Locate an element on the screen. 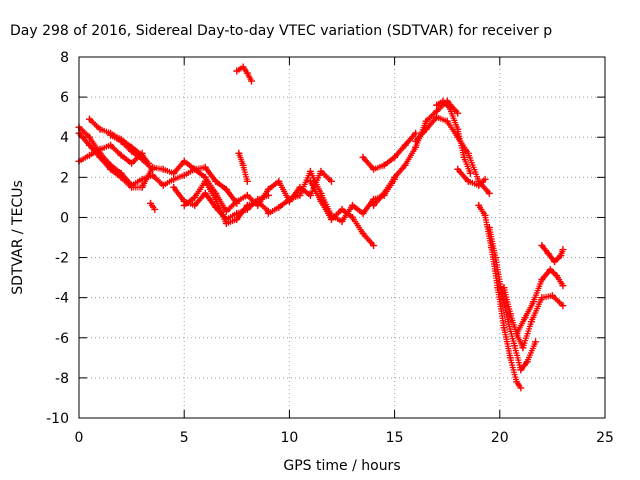 Image resolution: width=640 pixels, height=480 pixels. x-tick-label: 15 is located at coordinates (395, 438).